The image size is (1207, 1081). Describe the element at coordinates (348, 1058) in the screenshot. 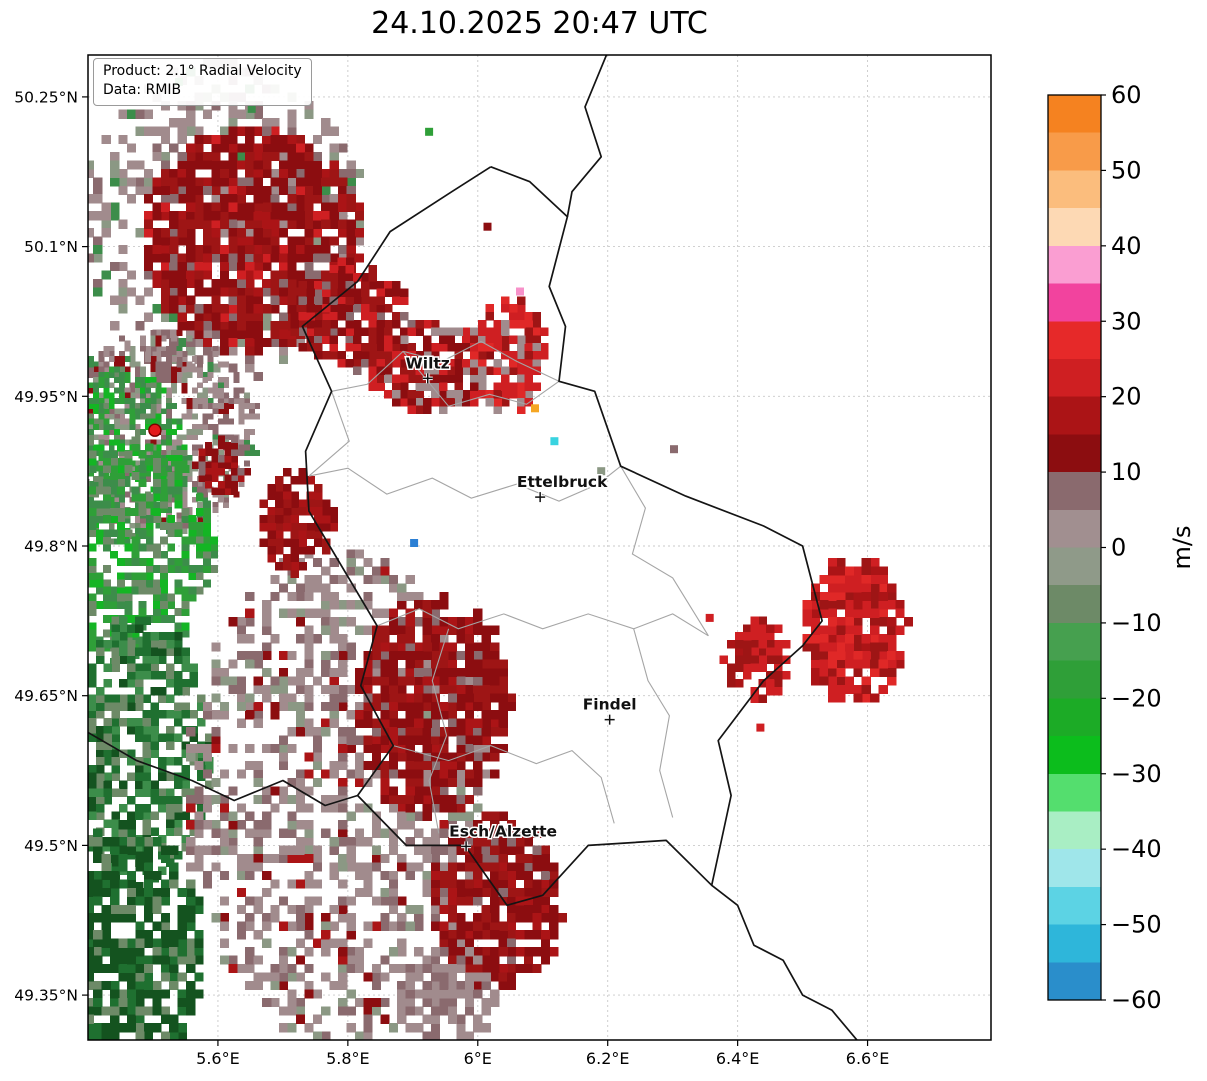

I see `x-tick-label: 5.8°E` at that location.